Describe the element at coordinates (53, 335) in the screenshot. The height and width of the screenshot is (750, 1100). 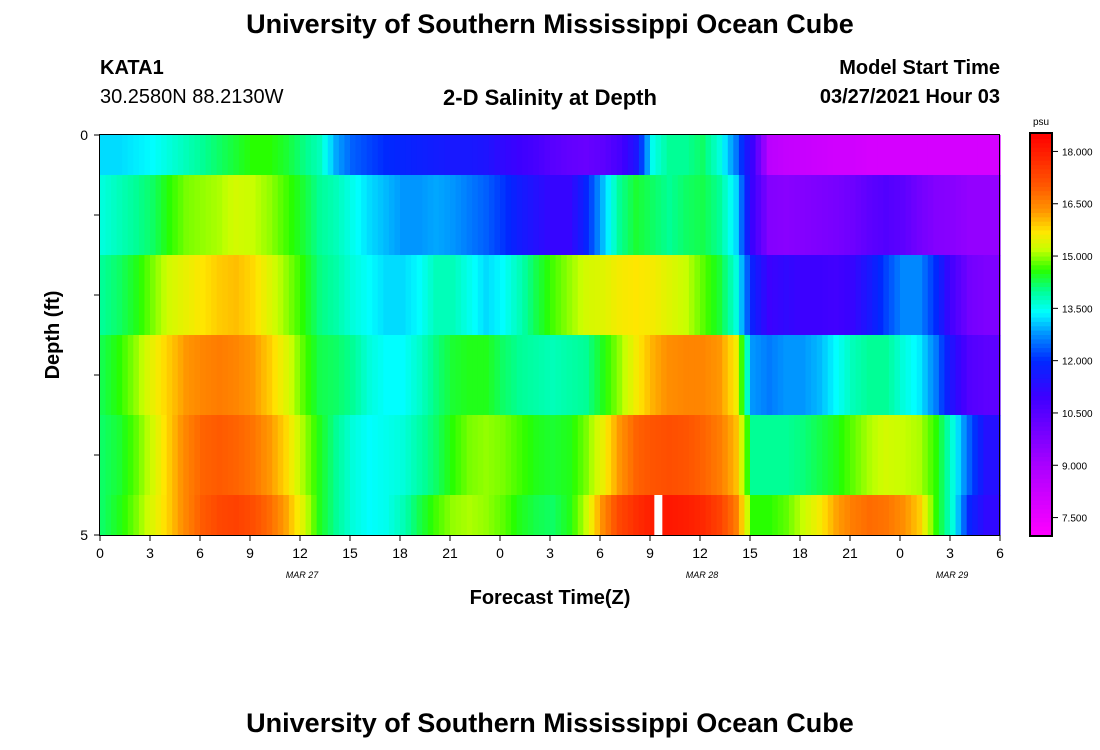
I see `y-axis-title: Depth (ft)` at that location.